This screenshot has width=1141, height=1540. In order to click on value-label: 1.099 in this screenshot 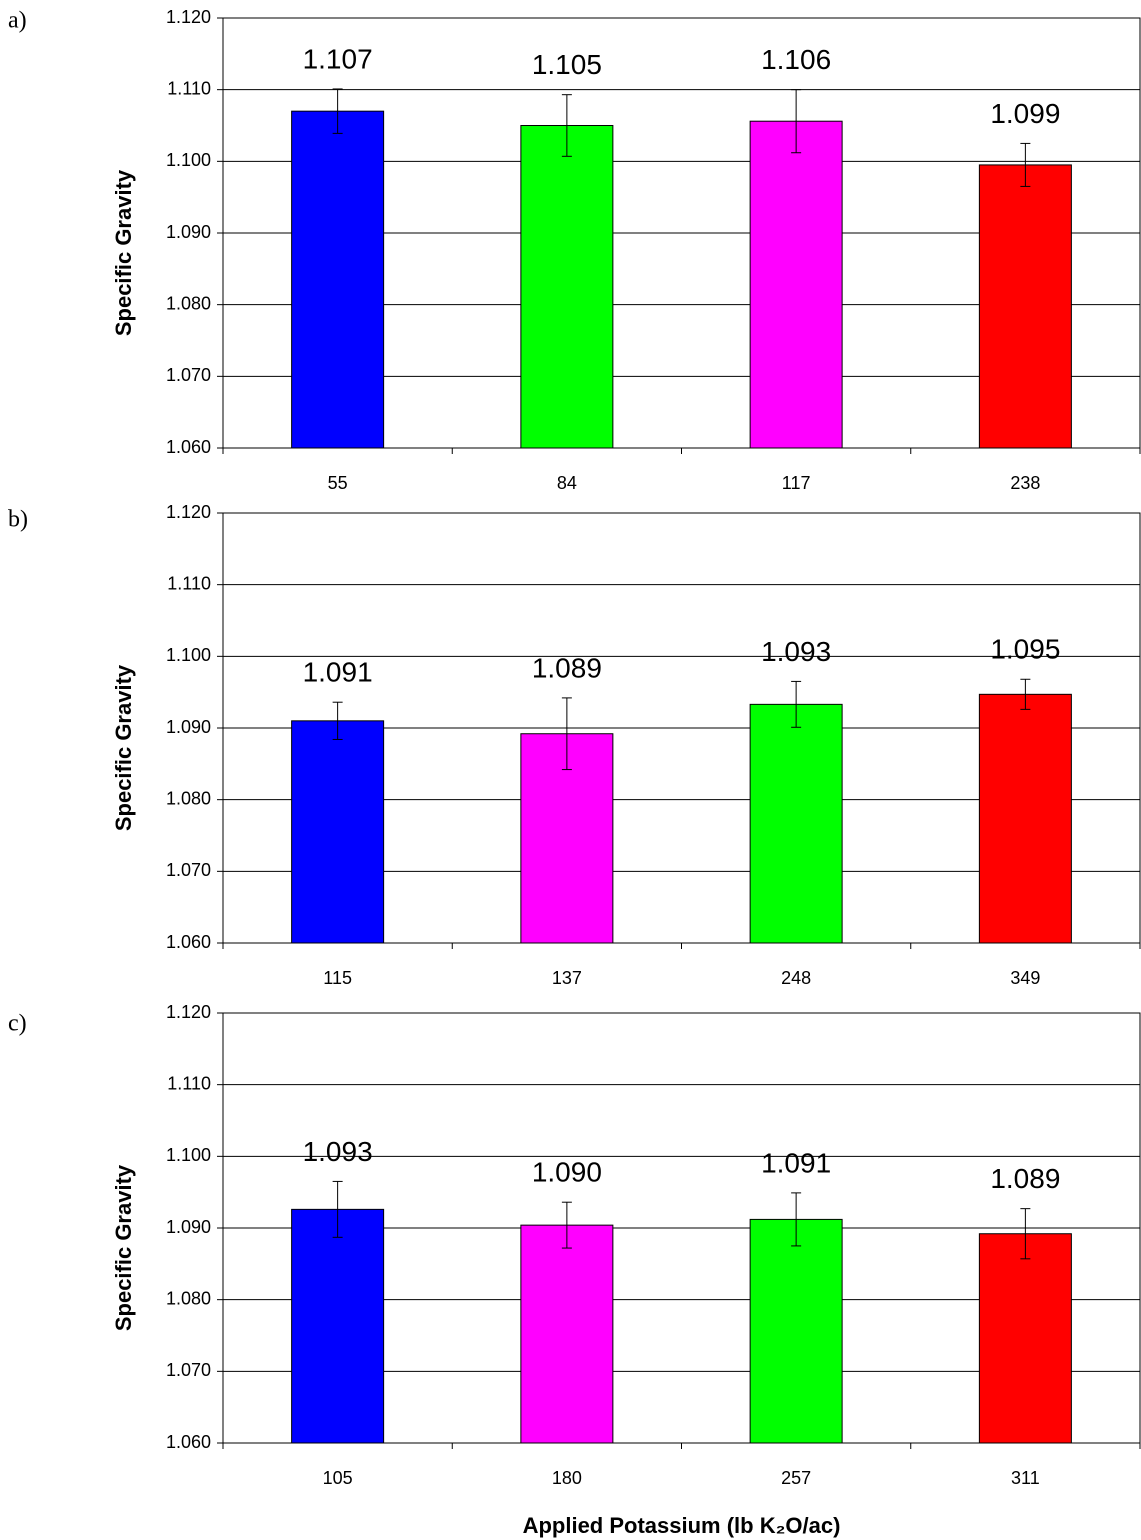, I will do `click(1025, 113)`.